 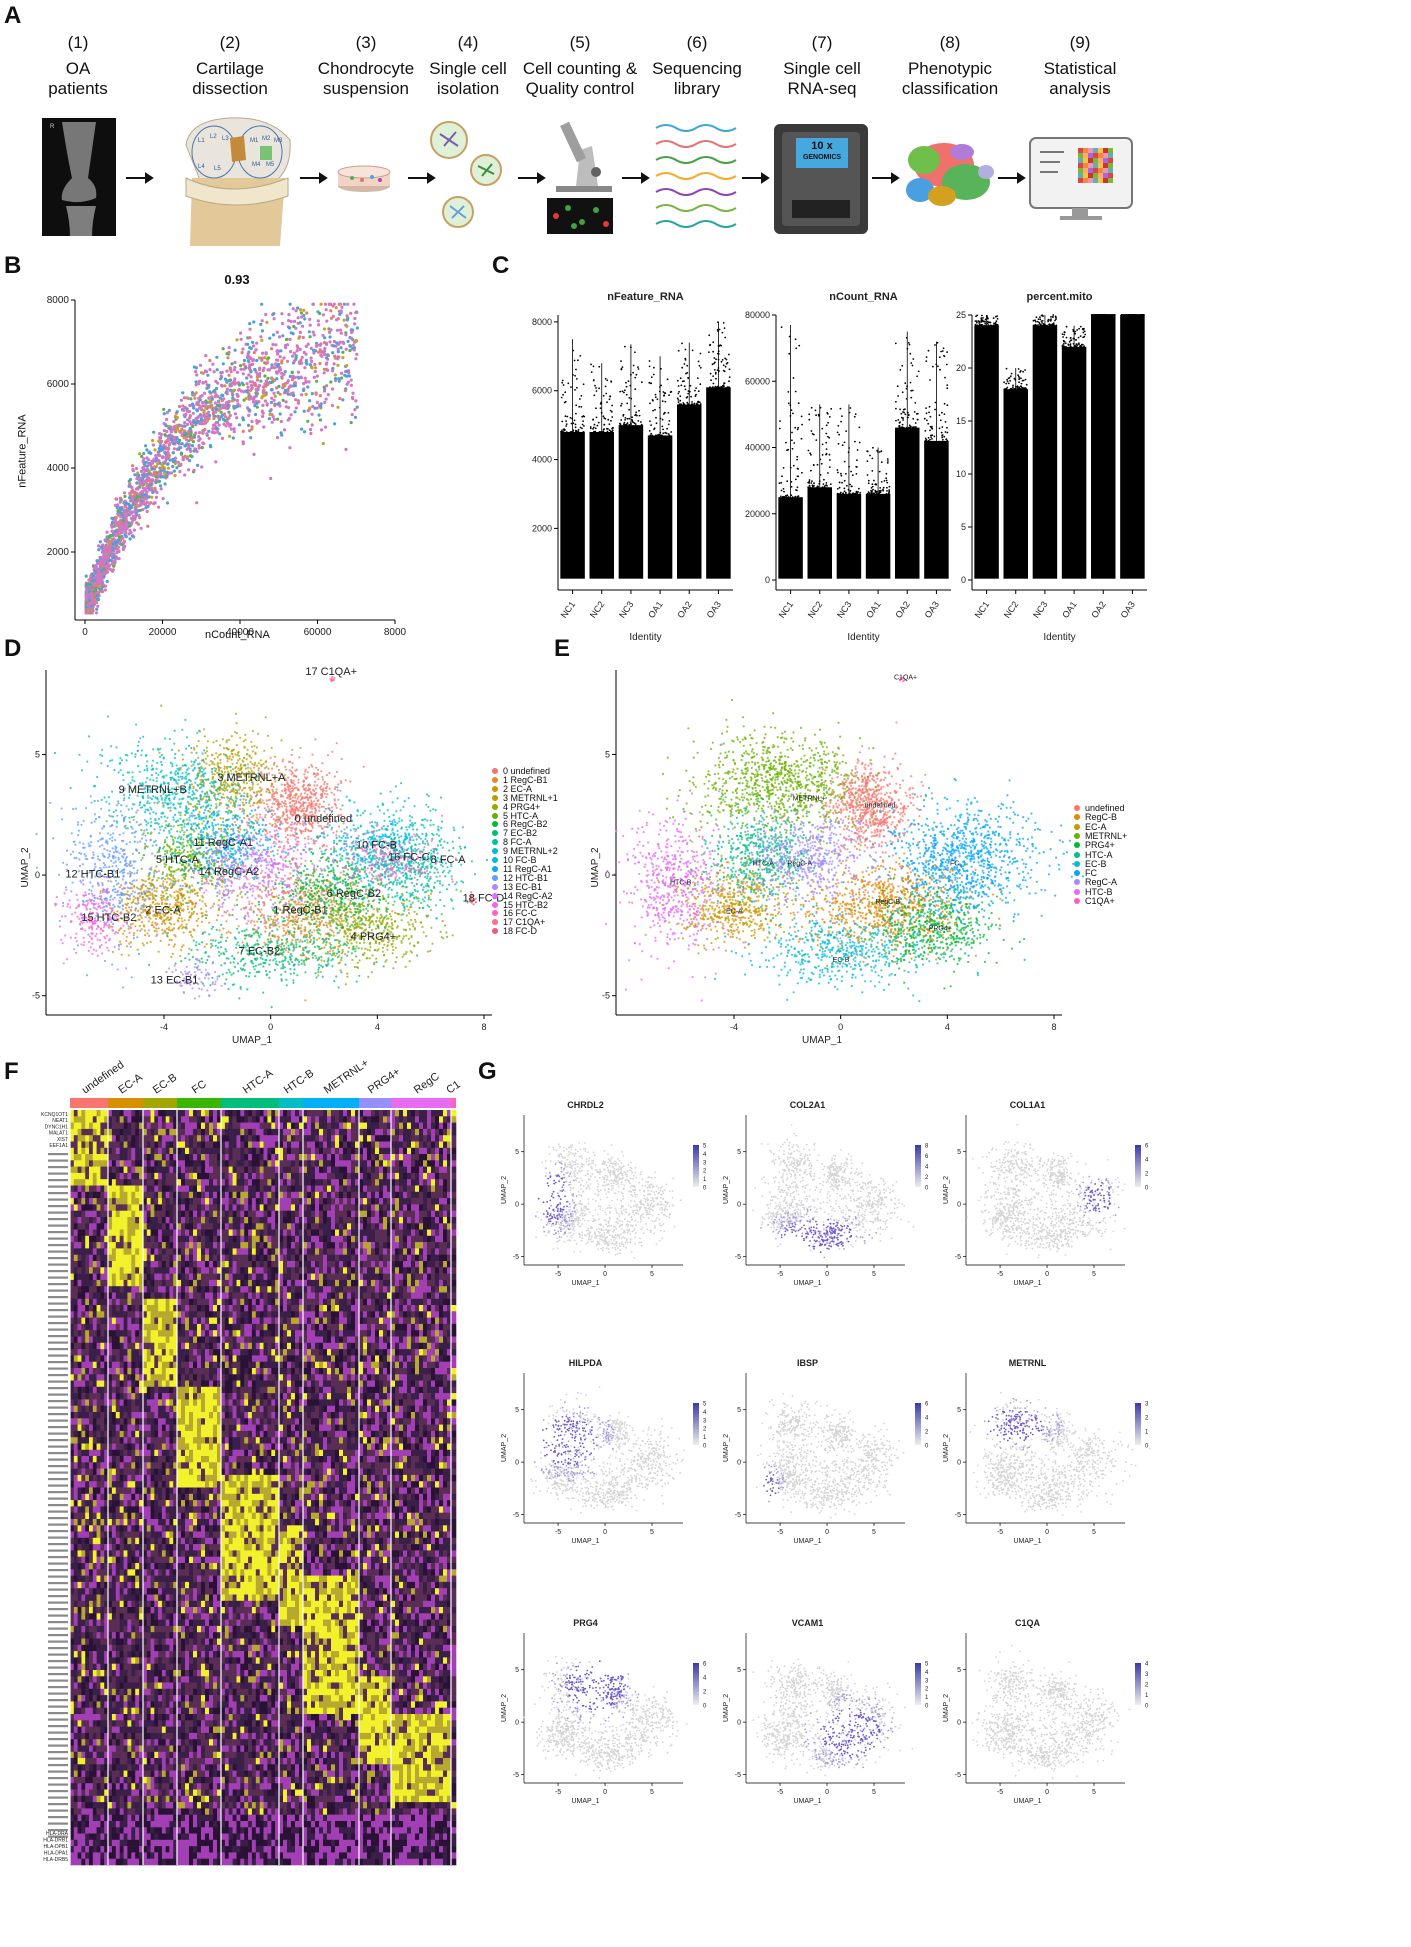 What do you see at coordinates (961, 315) in the screenshot?
I see `violin-y-tick-label: 25` at bounding box center [961, 315].